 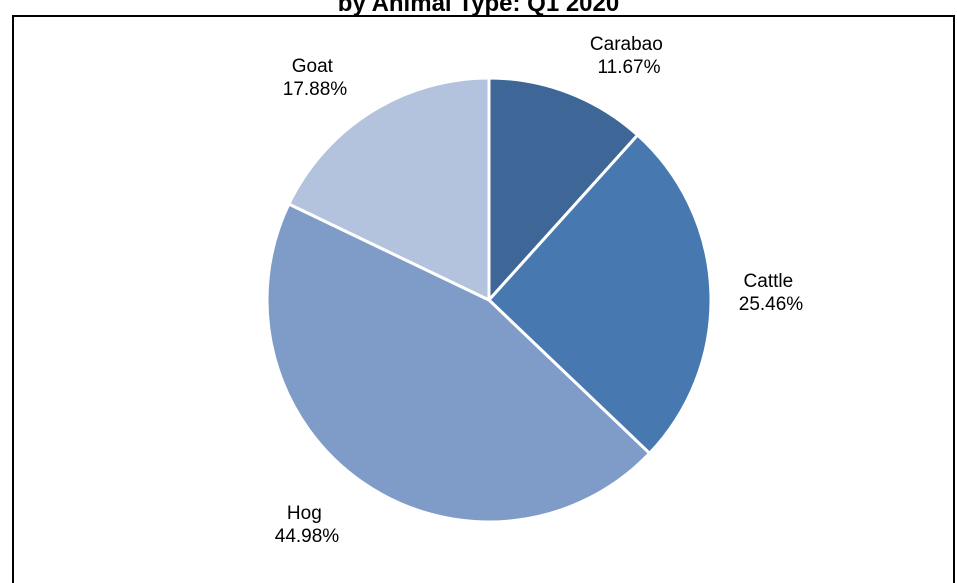 What do you see at coordinates (304, 513) in the screenshot?
I see `slice-category: Hog` at bounding box center [304, 513].